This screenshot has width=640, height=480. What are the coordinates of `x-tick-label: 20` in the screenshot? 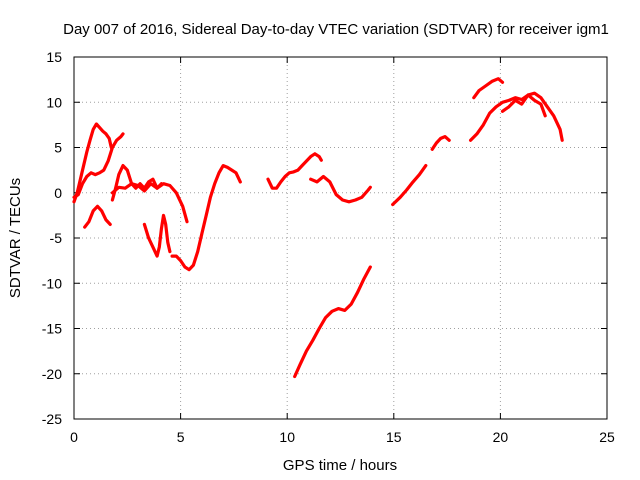 It's located at (501, 437).